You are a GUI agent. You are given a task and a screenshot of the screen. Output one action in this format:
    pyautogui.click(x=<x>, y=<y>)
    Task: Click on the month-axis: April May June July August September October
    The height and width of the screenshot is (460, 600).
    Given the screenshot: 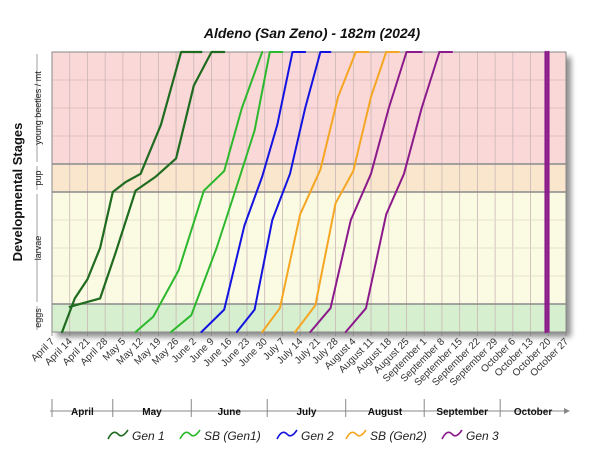 What is the action you would take?
    pyautogui.click(x=310, y=408)
    